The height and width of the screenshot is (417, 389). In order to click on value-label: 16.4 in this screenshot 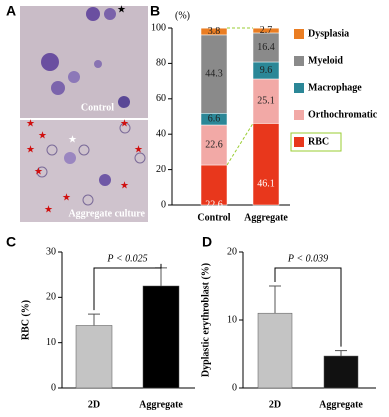, I will do `click(266, 47)`.